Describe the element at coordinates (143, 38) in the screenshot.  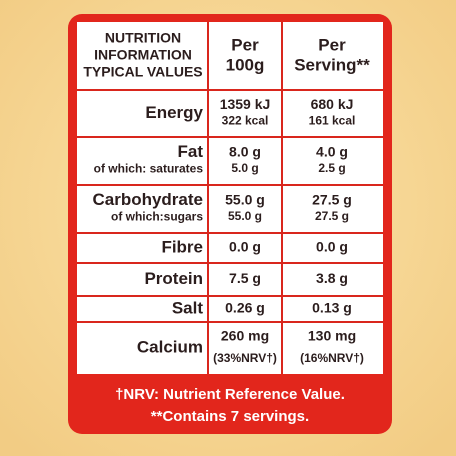
I see `cell-text: NUTRITION` at that location.